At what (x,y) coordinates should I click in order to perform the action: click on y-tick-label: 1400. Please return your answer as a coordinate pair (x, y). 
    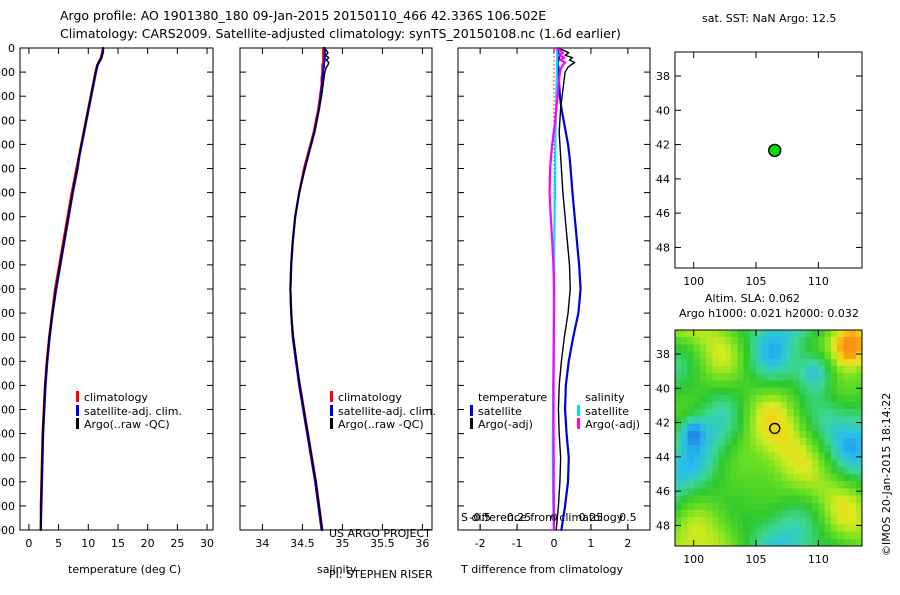
    Looking at the image, I should click on (7, 385).